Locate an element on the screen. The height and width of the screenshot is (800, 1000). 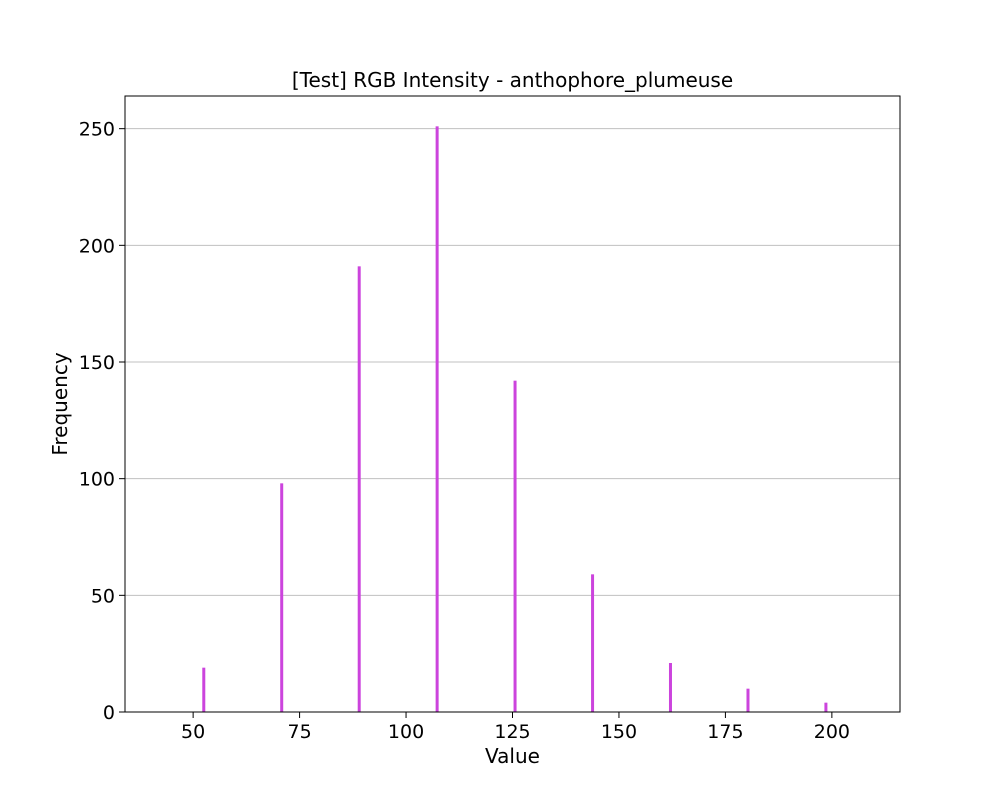
x-tick-label: 100 is located at coordinates (406, 732).